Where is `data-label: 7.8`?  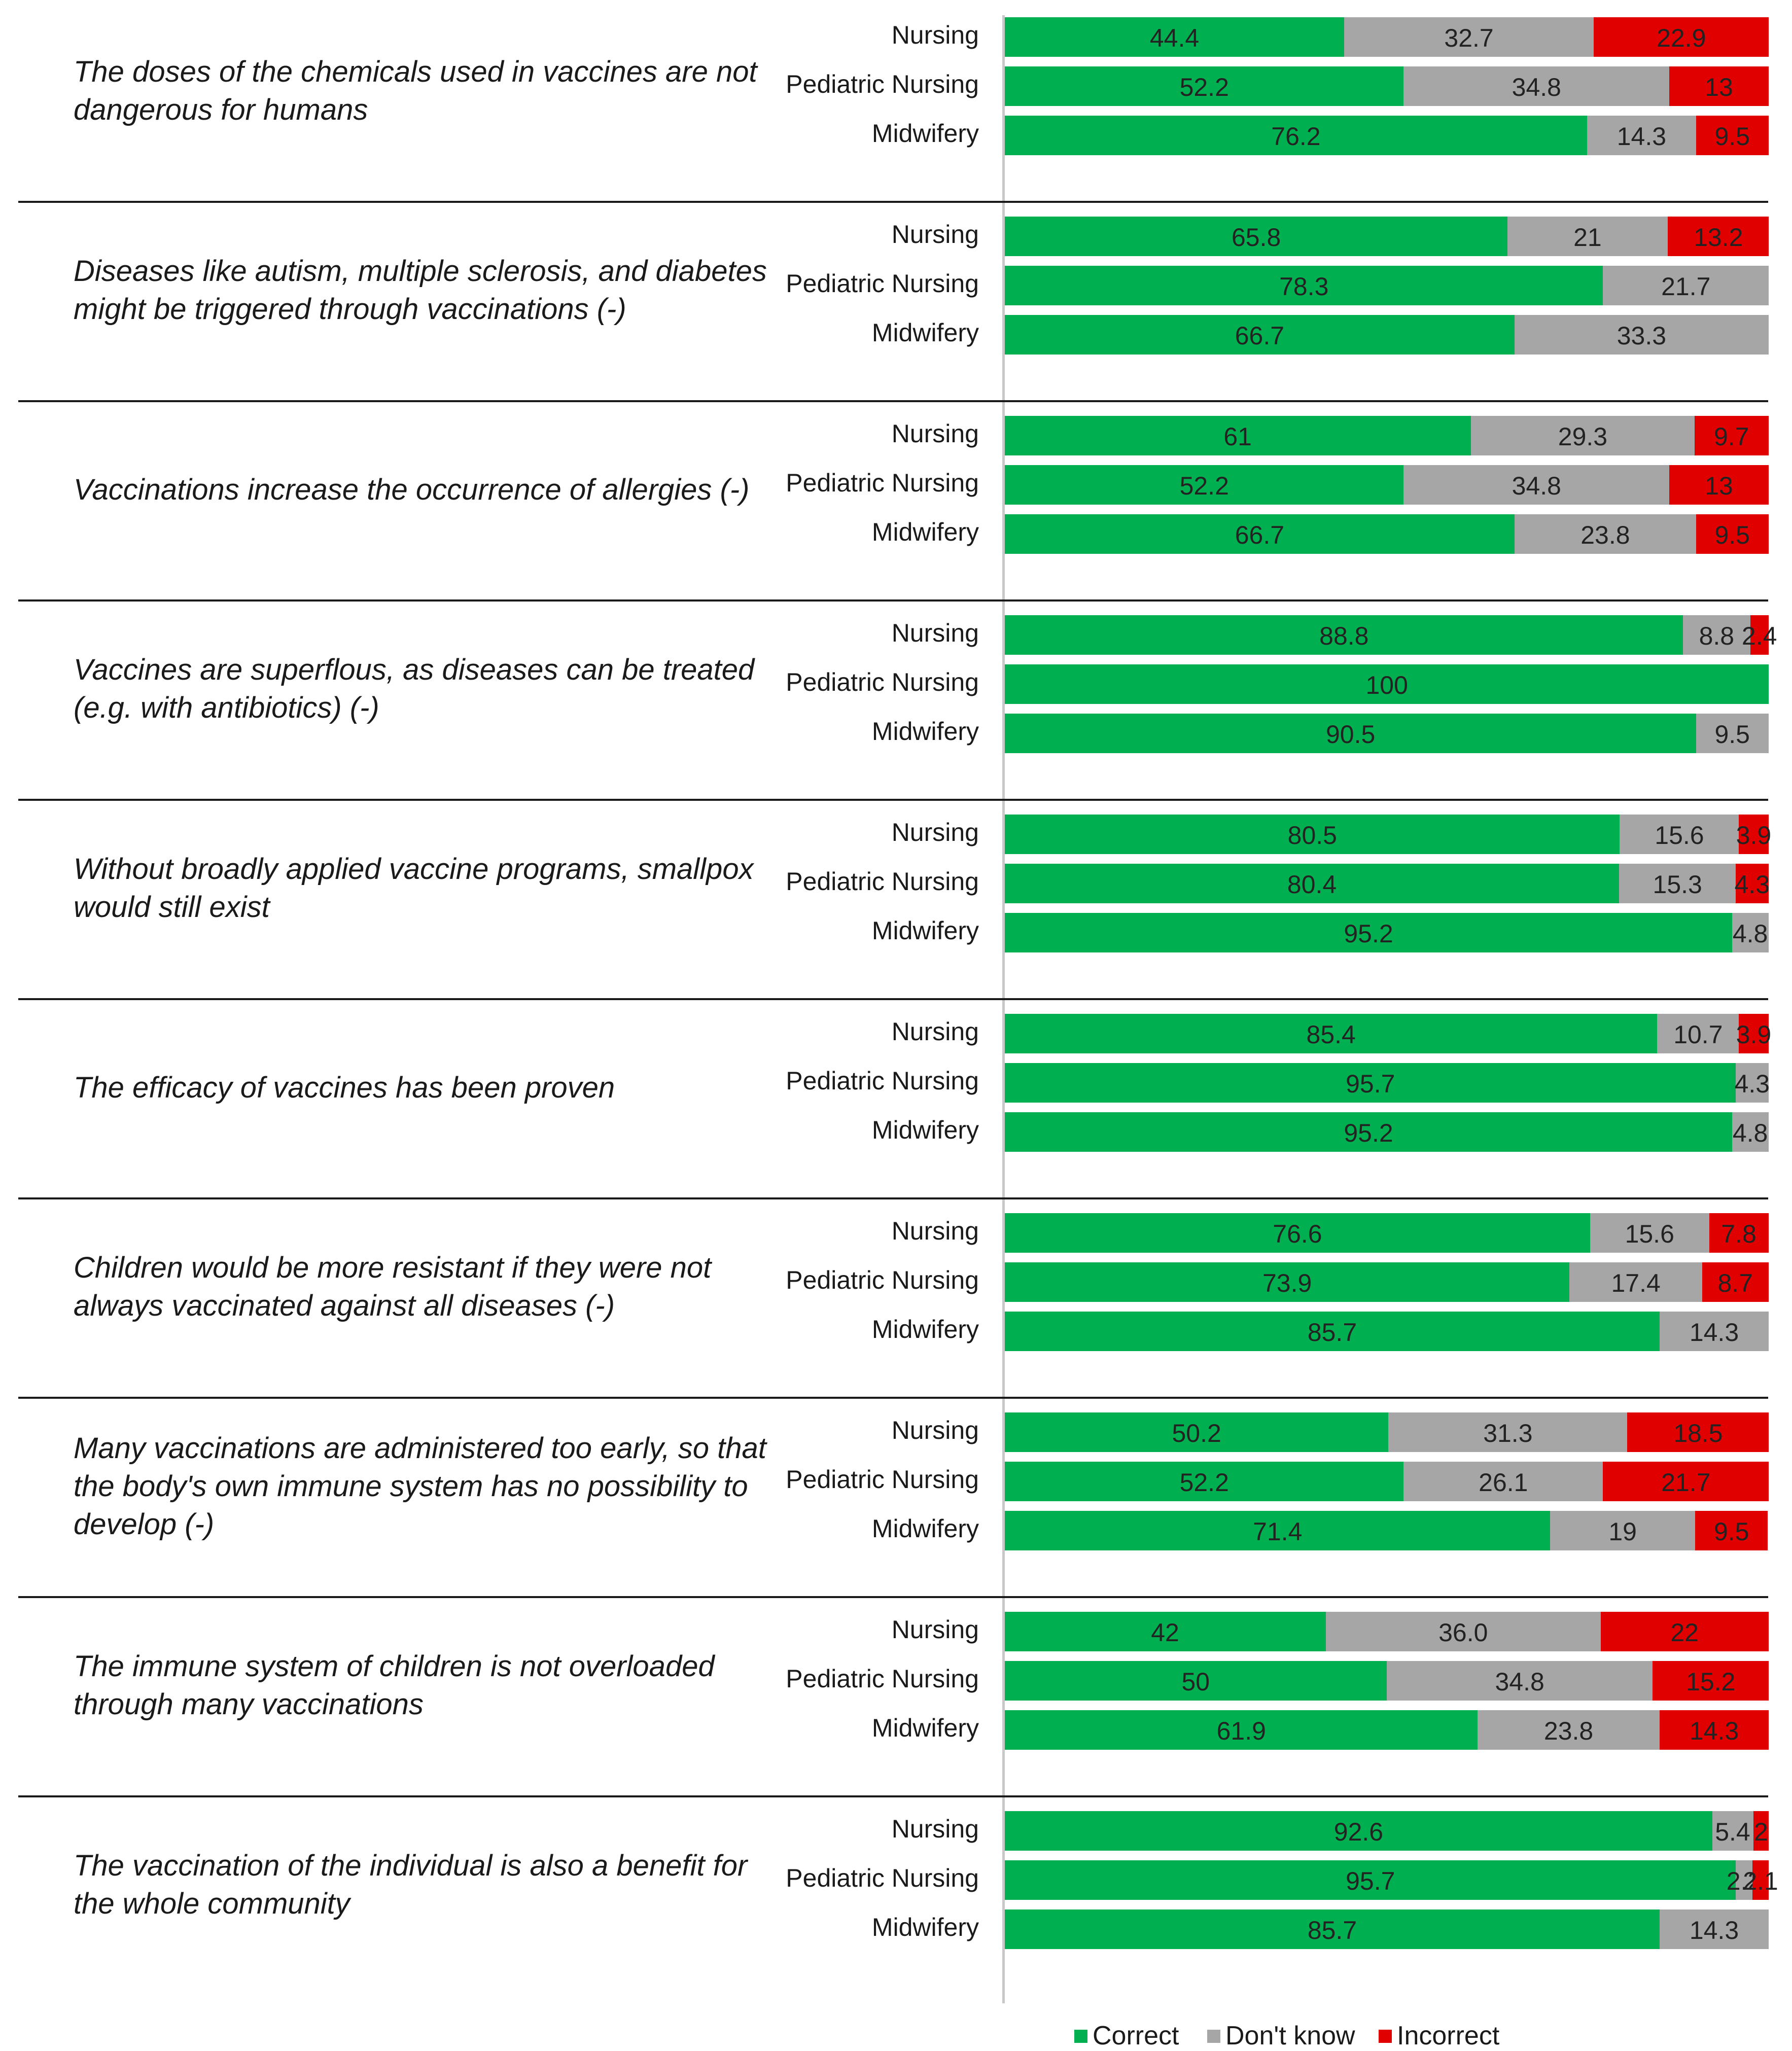 data-label: 7.8 is located at coordinates (1738, 1234).